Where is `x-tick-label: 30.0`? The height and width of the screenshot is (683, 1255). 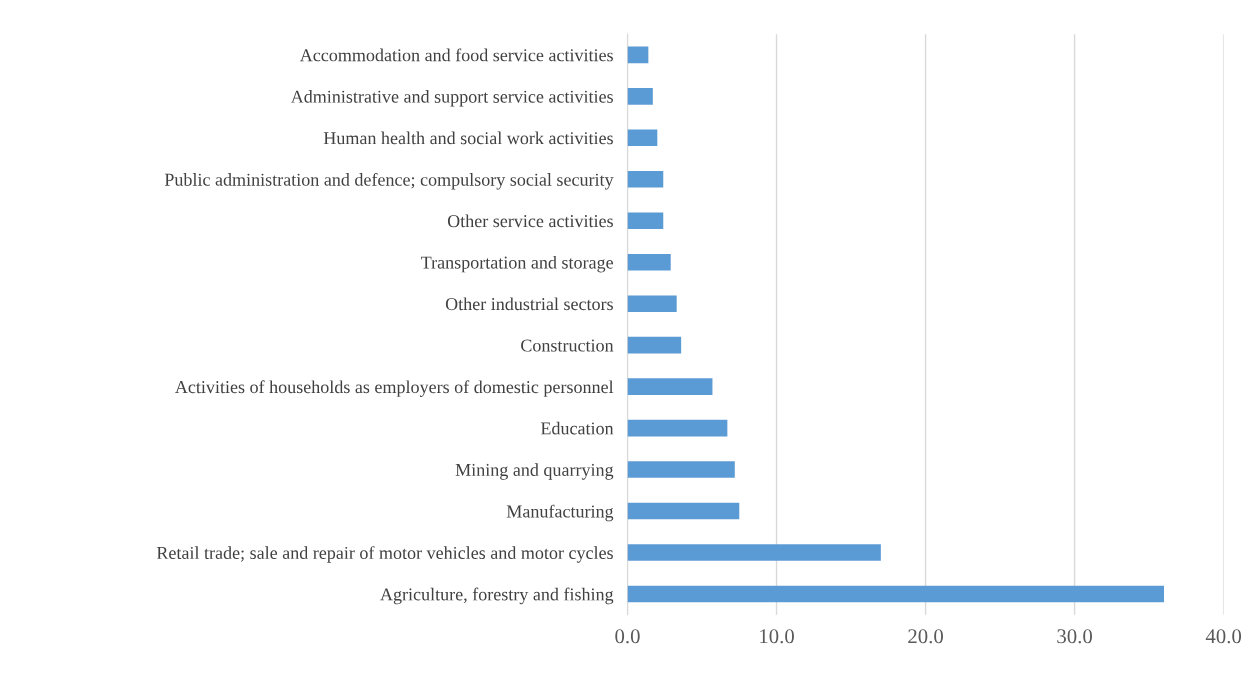 x-tick-label: 30.0 is located at coordinates (1075, 636).